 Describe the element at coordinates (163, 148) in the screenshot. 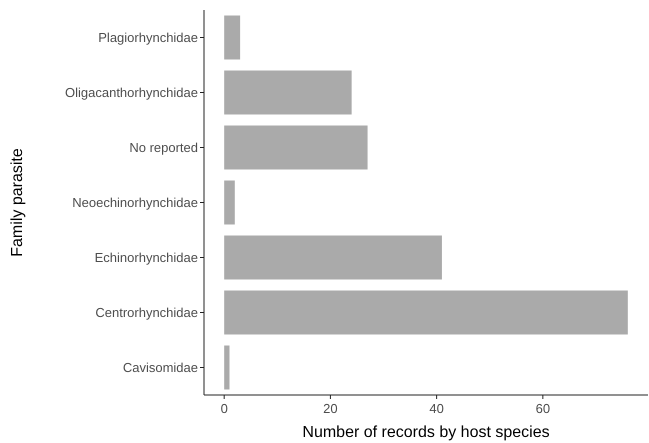

I see `y-tick-label: No reported` at that location.